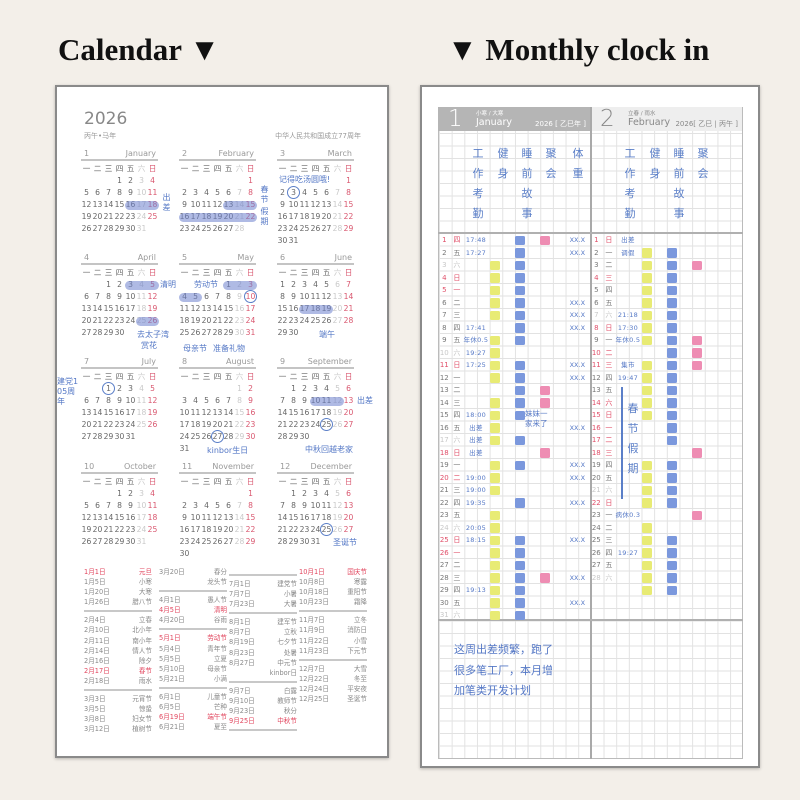 The height and width of the screenshot is (800, 800). I want to click on weekday-label: 一, so click(86, 272).